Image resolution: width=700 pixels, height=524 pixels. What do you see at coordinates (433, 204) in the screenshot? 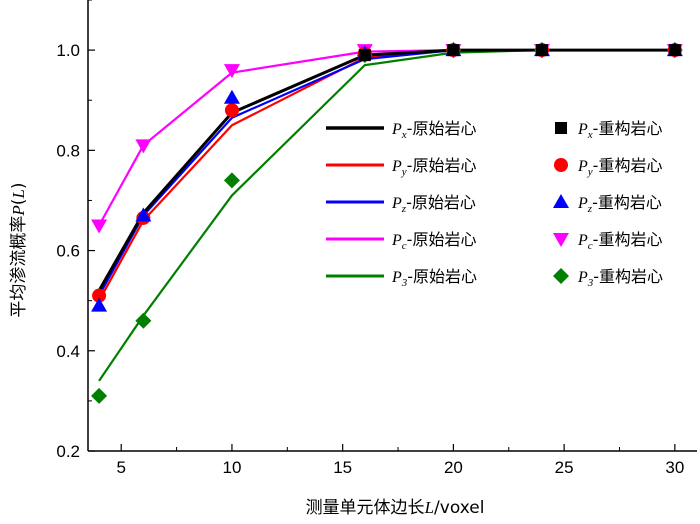
I see `legend-label-line-pz: Pz-原始岩心` at bounding box center [433, 204].